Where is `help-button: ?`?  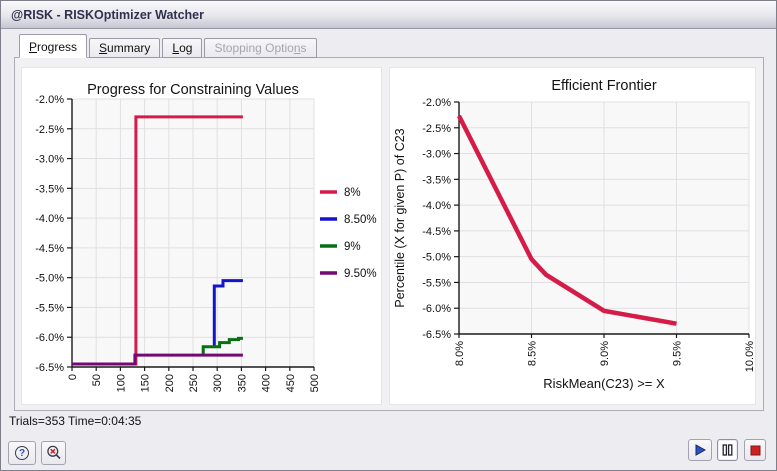
help-button: ? is located at coordinates (22, 453).